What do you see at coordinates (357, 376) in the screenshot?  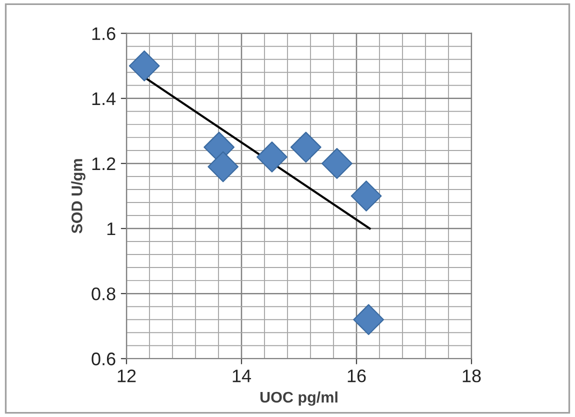 I see `x-tick-label: 16` at bounding box center [357, 376].